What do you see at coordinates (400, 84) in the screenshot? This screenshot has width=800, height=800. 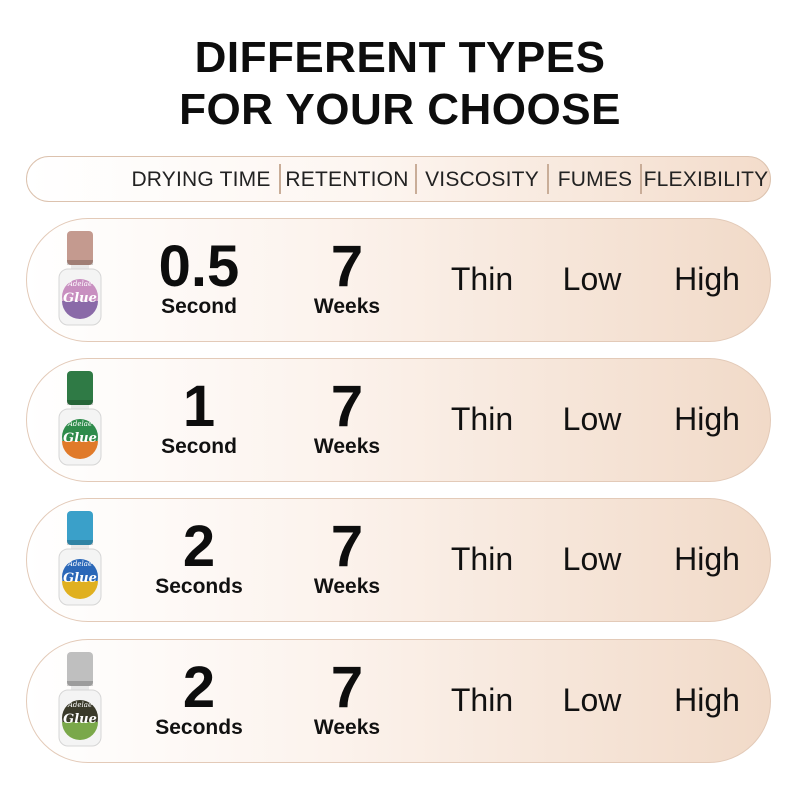 I see `page-title: DIFFERENT TYPES FOR YOUR CHOOSE` at bounding box center [400, 84].